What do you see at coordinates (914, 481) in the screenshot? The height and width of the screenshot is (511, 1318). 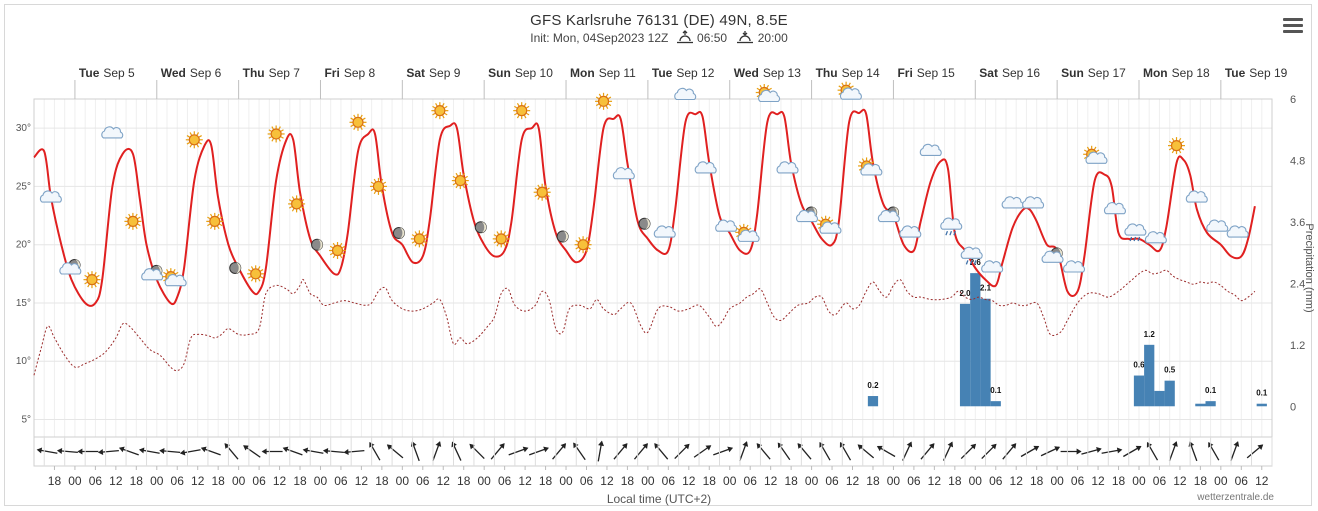 I see `hour-tick-label: 06` at bounding box center [914, 481].